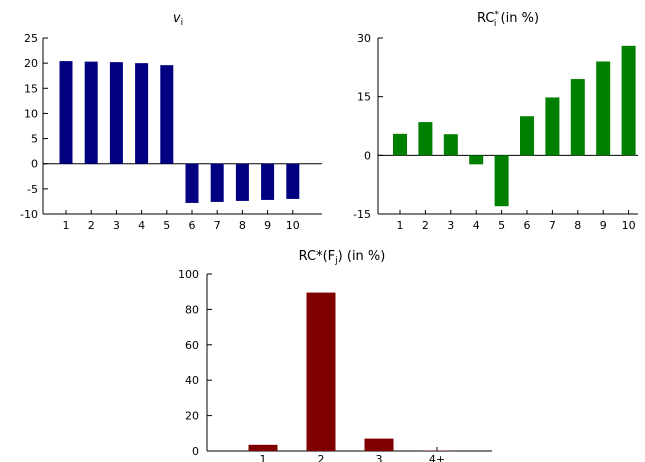 This screenshot has height=462, width=645. What do you see at coordinates (192, 345) in the screenshot?
I see `y-tick-label: 60` at bounding box center [192, 345].